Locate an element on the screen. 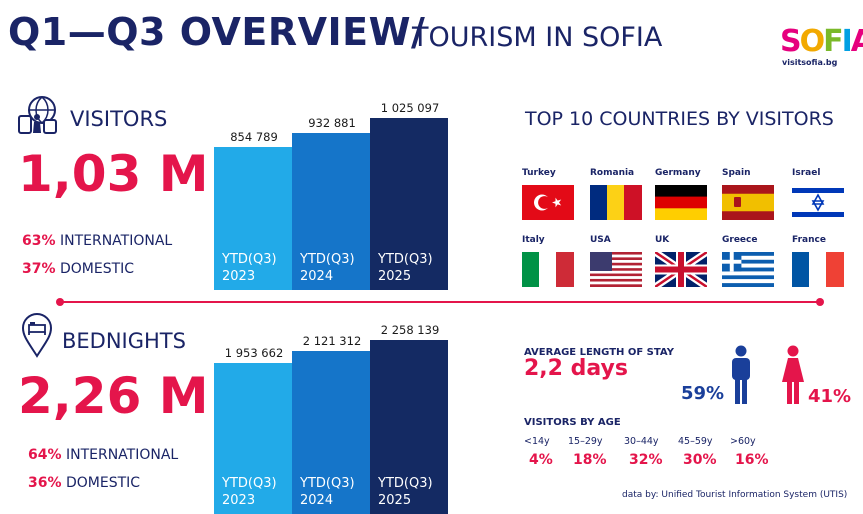 This screenshot has width=863, height=514. bednights-bar-value-1: 2 121 312 is located at coordinates (332, 341).